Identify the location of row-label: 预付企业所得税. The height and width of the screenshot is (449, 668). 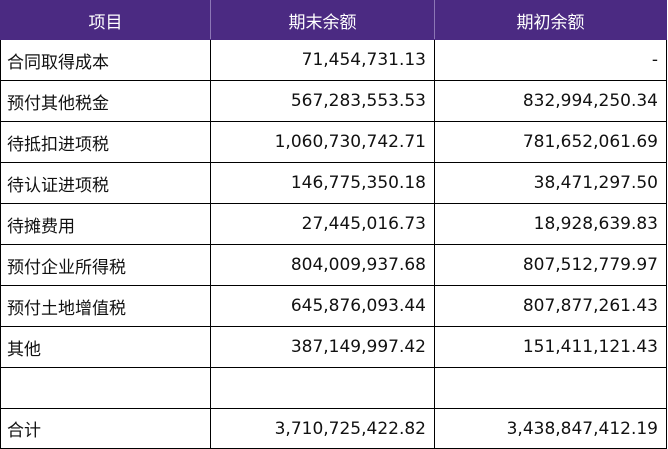
(105, 265).